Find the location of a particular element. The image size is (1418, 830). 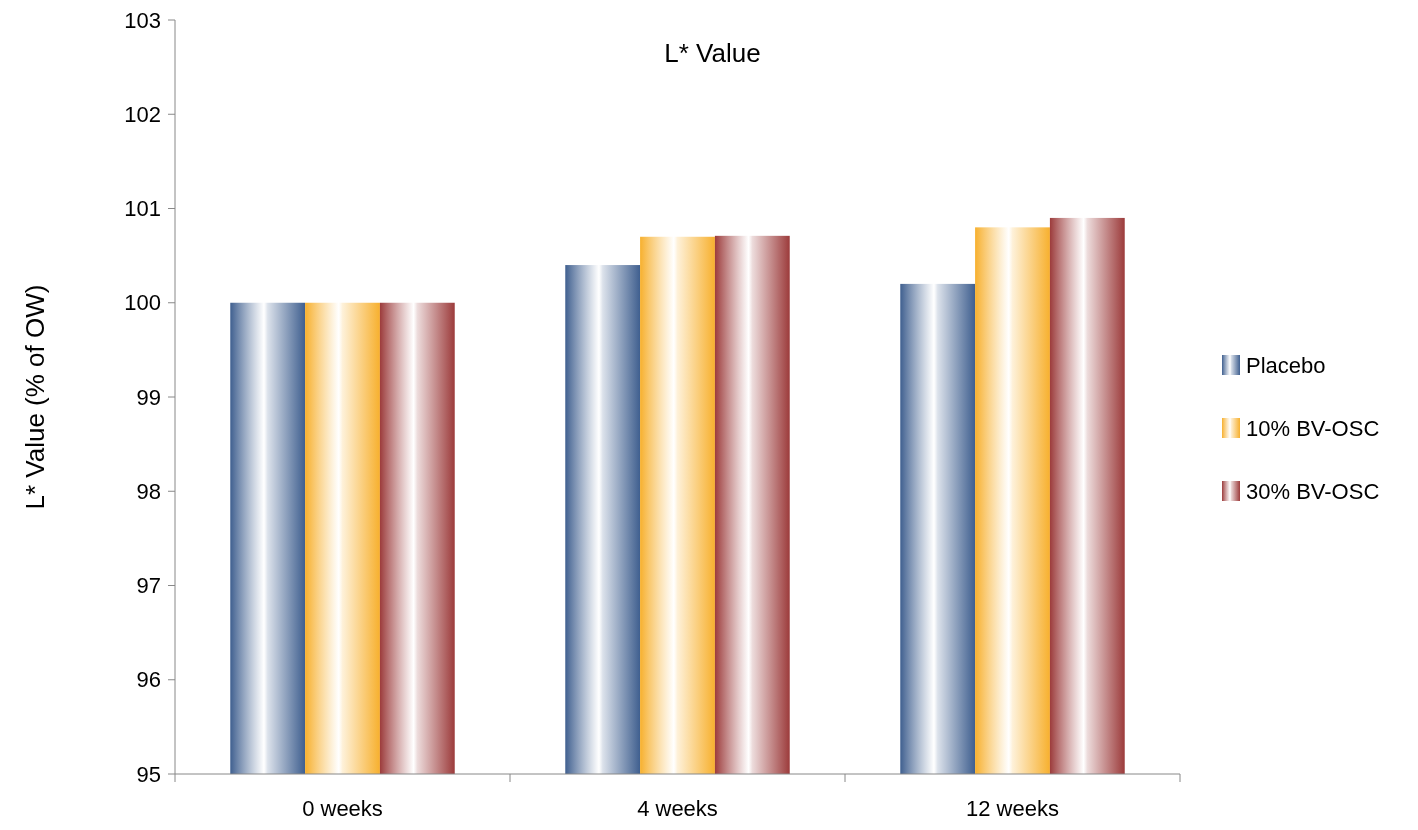

text: L* Value is located at coordinates (712, 53).